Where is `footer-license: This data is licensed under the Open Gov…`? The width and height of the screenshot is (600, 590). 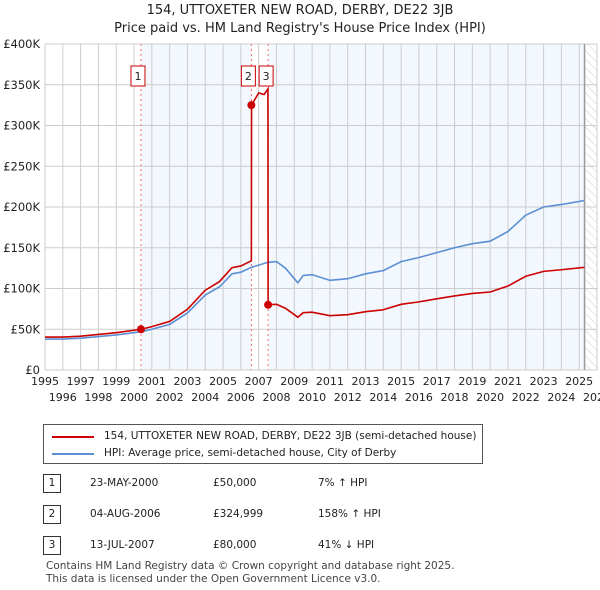
footer-license: This data is licensed under the Open Gov… is located at coordinates (213, 579).